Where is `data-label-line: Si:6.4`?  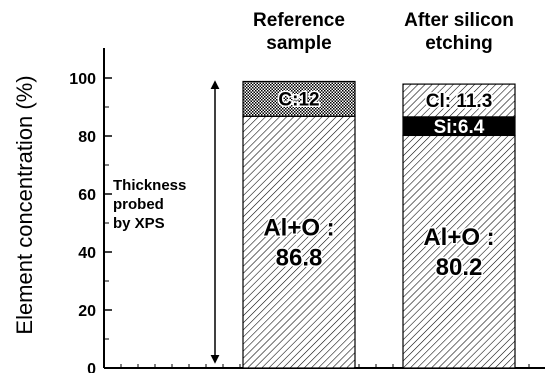 data-label-line: Si:6.4 is located at coordinates (459, 127).